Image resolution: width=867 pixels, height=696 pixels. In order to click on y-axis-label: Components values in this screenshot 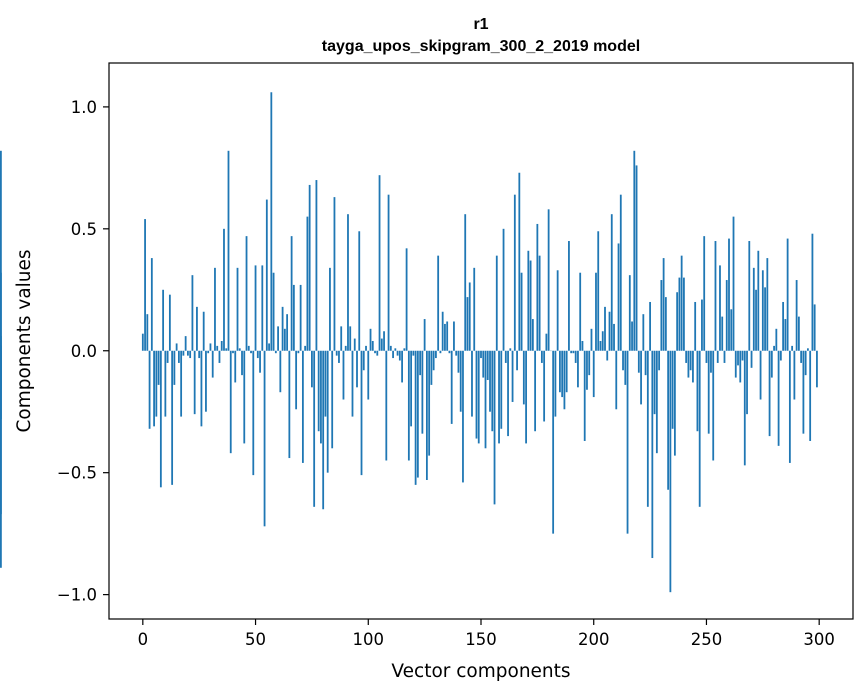, I will do `click(24, 340)`.